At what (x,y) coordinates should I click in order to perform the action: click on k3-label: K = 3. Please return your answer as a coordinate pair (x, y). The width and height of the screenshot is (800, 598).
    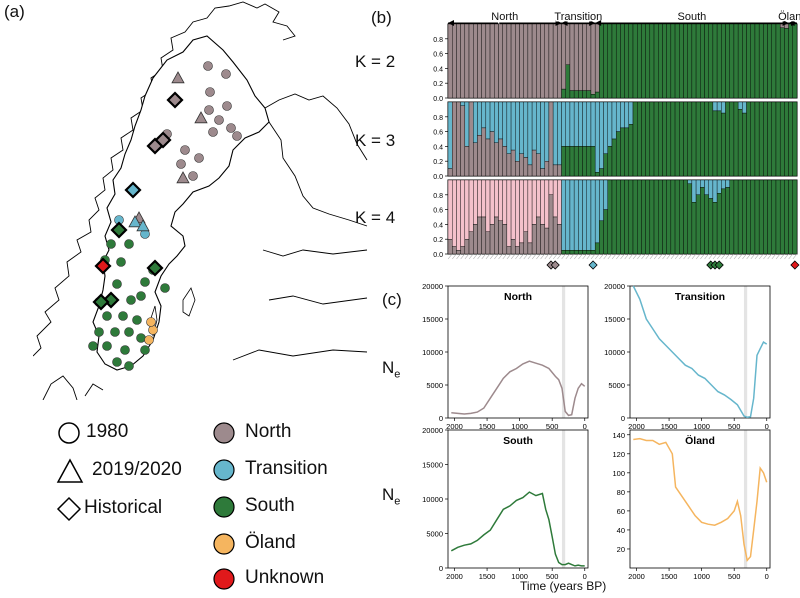
    Looking at the image, I should click on (375, 140).